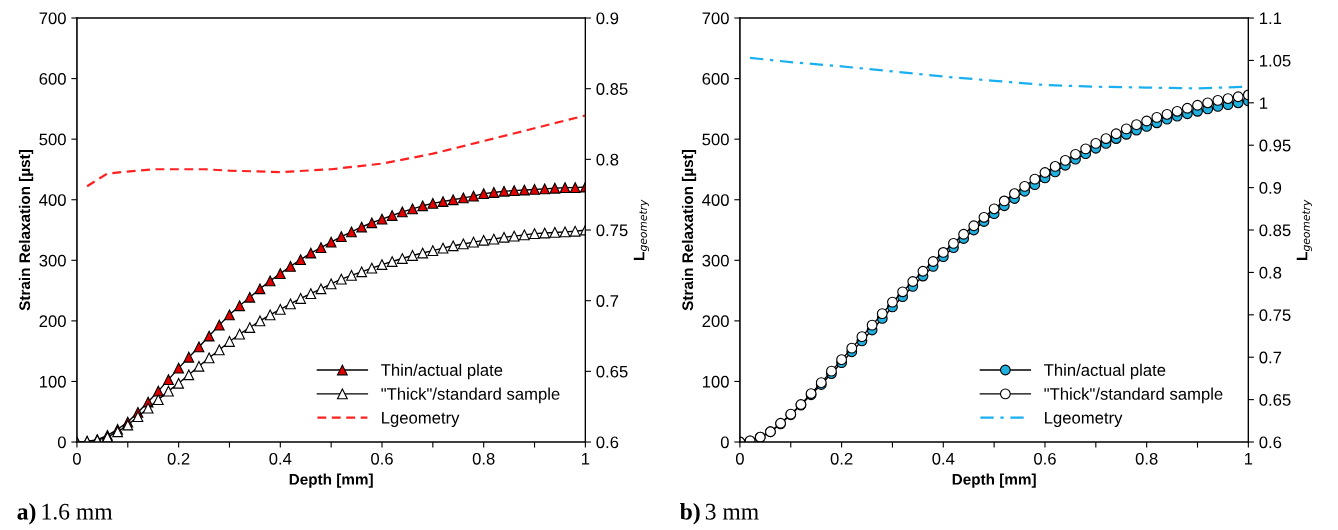 This screenshot has width=1338, height=530. I want to click on y2-tick-label: 1, so click(1264, 103).